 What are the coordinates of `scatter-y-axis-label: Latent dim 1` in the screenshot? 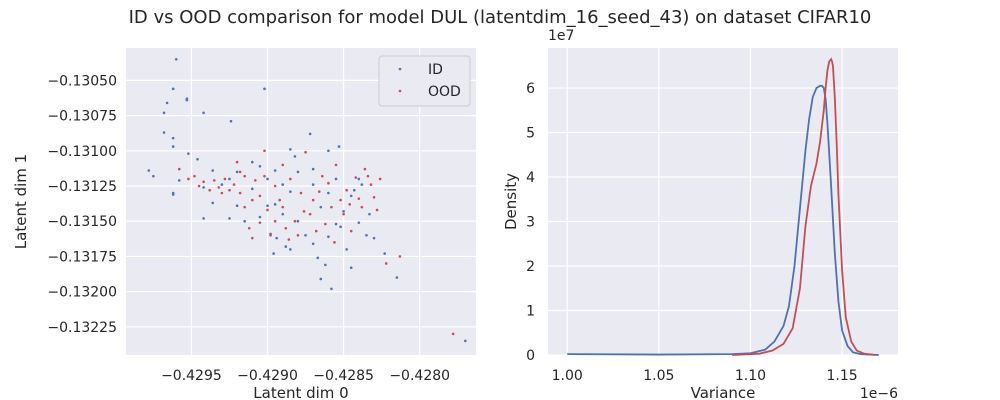 It's located at (21, 201).